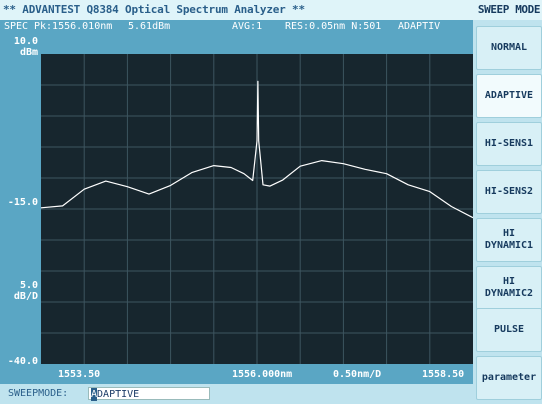  I want to click on y-scale-unit: dB/D, so click(25, 296).